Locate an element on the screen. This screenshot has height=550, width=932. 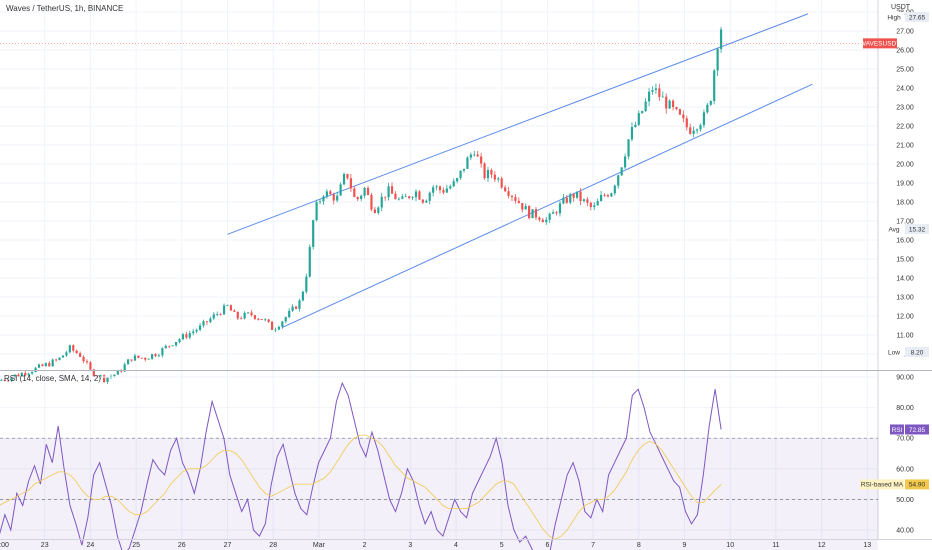
low-marker-value-bg is located at coordinates (917, 352).